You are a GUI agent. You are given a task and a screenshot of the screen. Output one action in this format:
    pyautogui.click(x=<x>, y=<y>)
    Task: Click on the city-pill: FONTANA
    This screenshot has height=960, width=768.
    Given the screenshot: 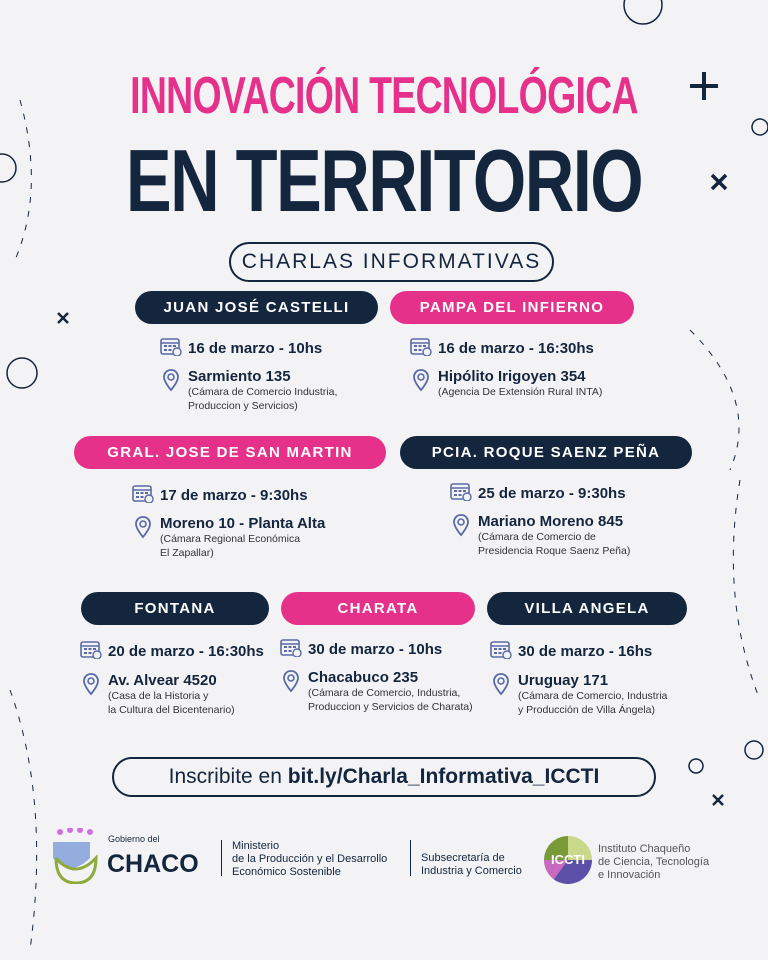 What is the action you would take?
    pyautogui.click(x=175, y=608)
    